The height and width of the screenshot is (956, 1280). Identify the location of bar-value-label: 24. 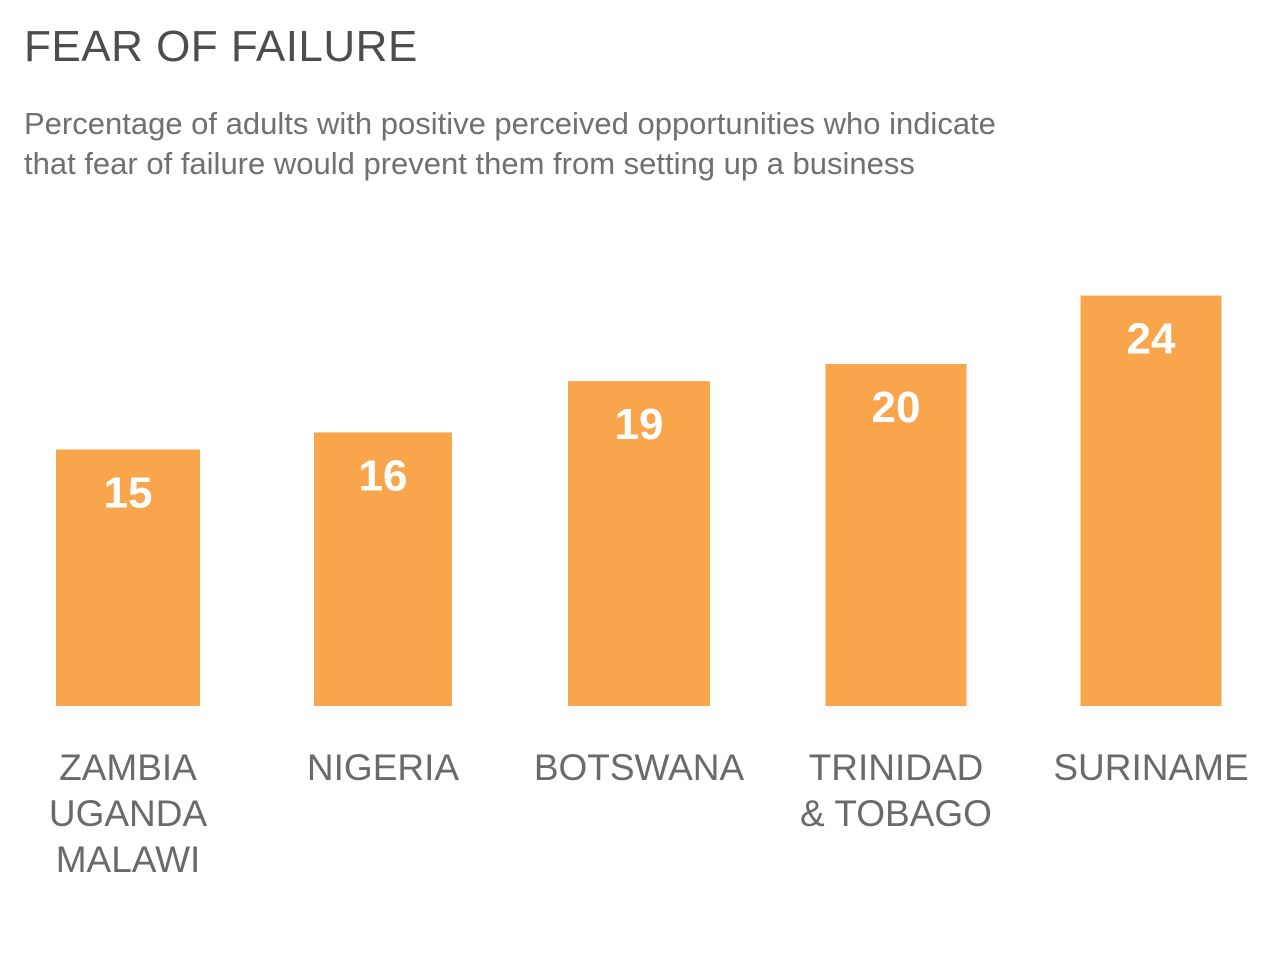
(1151, 339).